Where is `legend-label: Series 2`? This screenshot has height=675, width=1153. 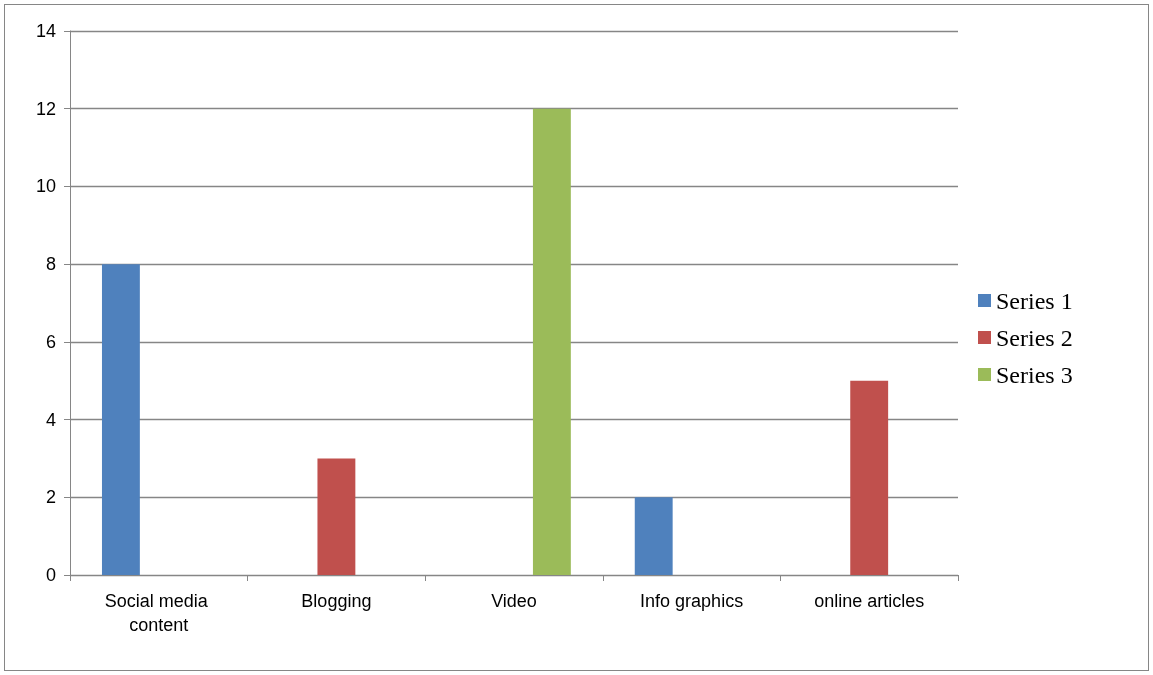 legend-label: Series 2 is located at coordinates (1034, 337).